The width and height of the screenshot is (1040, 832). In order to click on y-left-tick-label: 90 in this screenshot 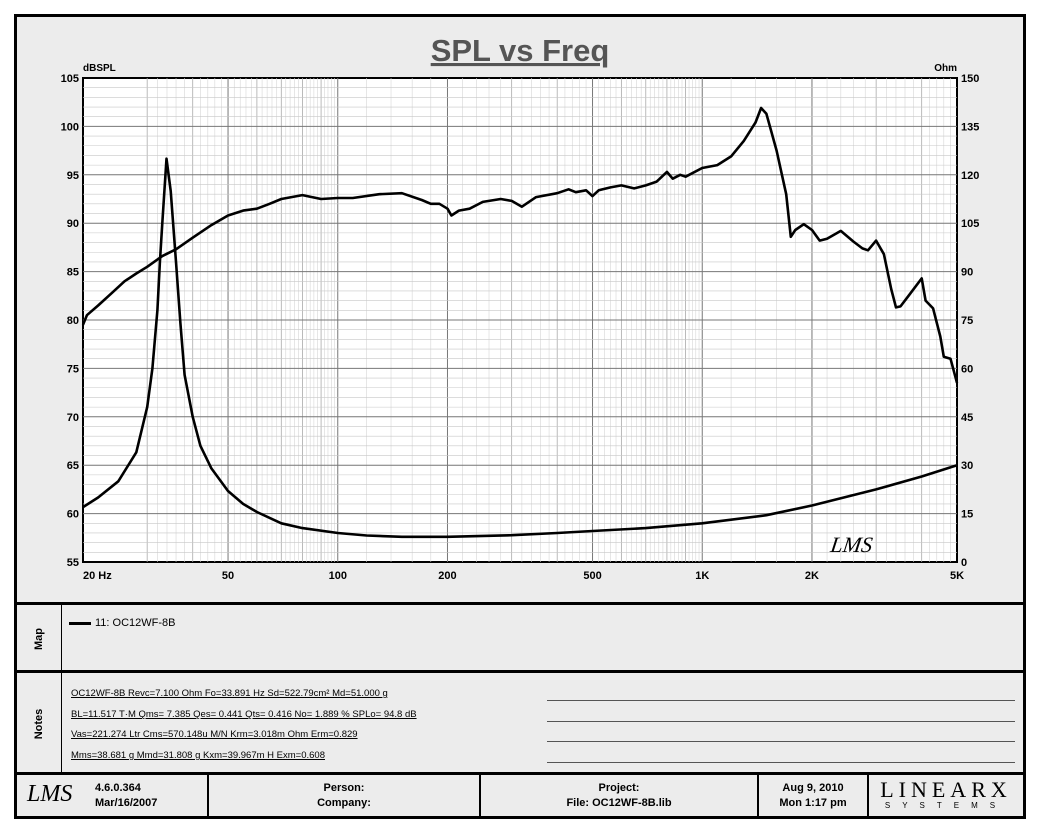, I will do `click(73, 224)`.